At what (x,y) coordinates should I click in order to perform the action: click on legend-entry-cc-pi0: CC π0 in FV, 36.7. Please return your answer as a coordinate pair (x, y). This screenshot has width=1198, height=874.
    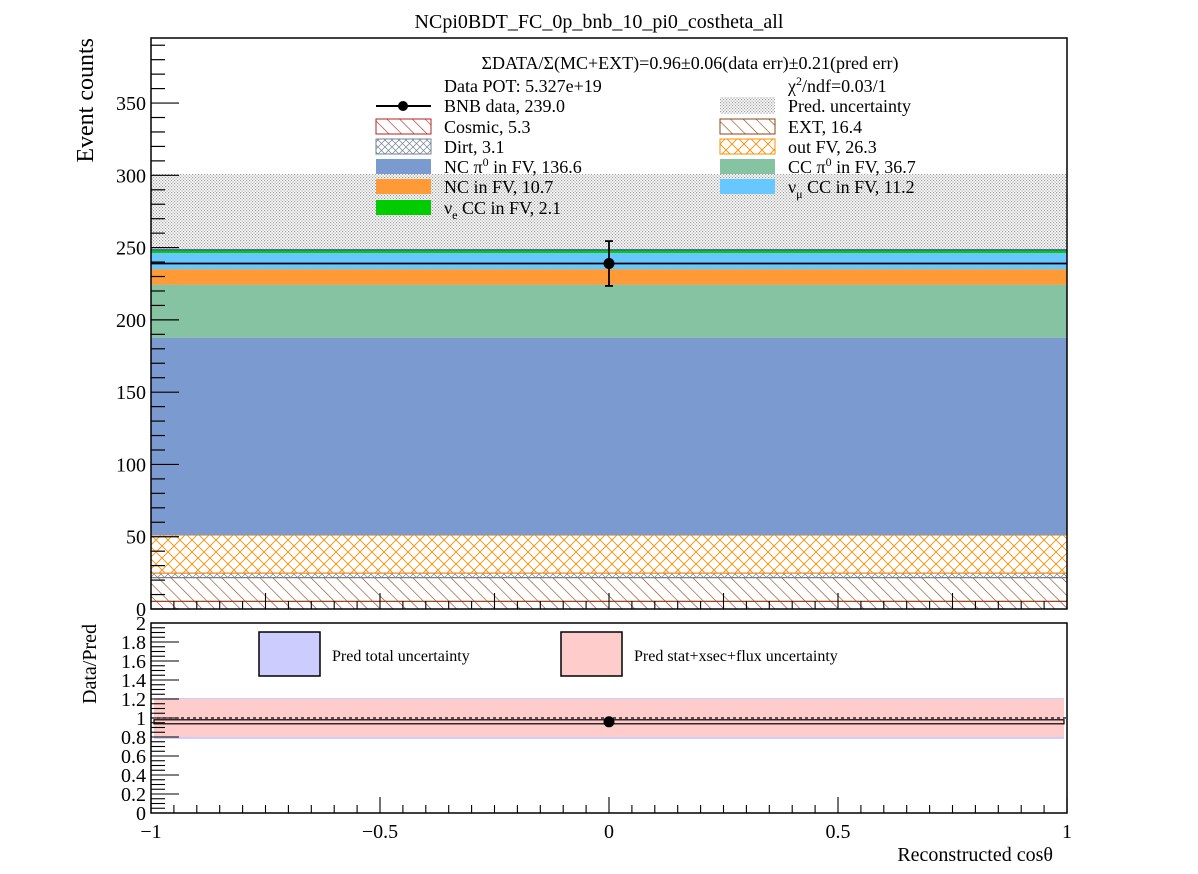
    Looking at the image, I should click on (818, 166).